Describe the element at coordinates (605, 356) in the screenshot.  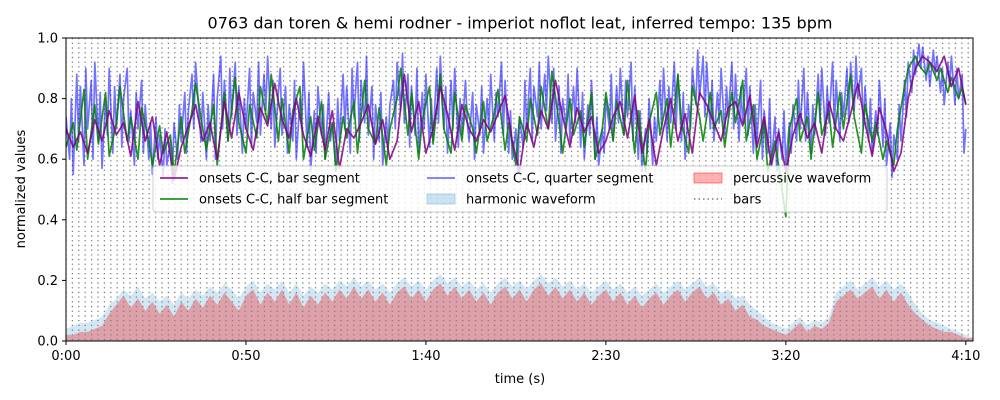
I see `x-tick-label: 2:30` at that location.